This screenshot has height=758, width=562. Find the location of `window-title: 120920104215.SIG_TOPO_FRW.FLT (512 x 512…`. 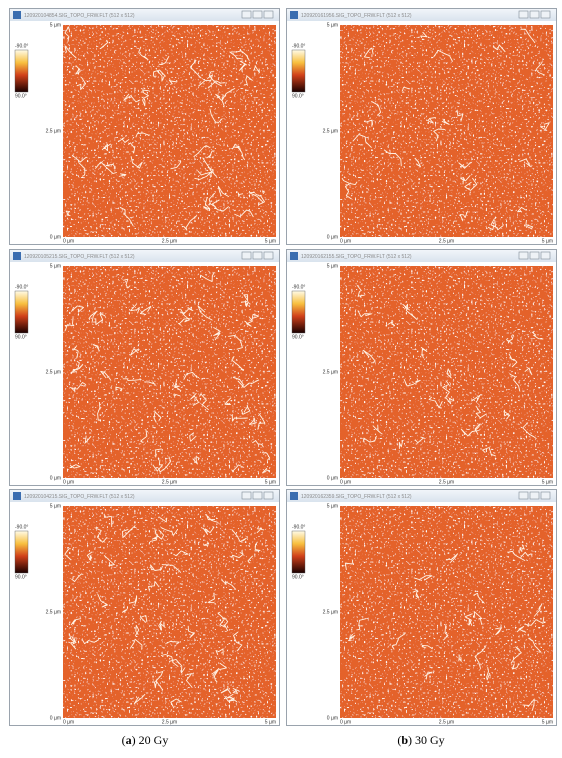

window-title: 120920104215.SIG_TOPO_FRW.FLT (512 x 512… is located at coordinates (79, 497).